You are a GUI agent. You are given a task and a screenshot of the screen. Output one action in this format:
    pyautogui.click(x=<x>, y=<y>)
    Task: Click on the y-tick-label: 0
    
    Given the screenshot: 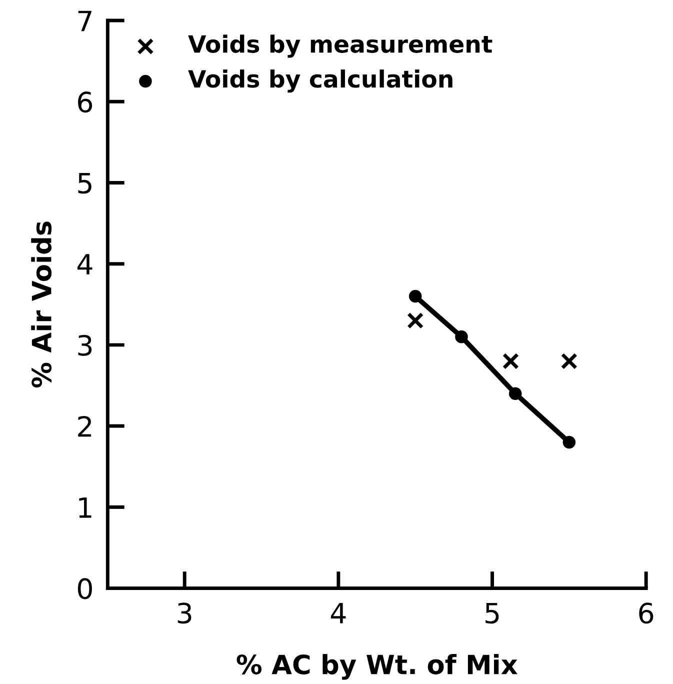 What is the action you would take?
    pyautogui.click(x=85, y=589)
    